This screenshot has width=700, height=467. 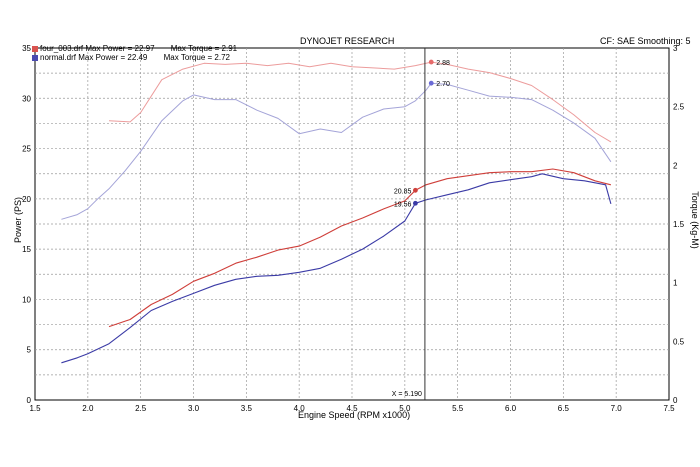 What do you see at coordinates (679, 107) in the screenshot?
I see `y2-tick-label: 2.5` at bounding box center [679, 107].